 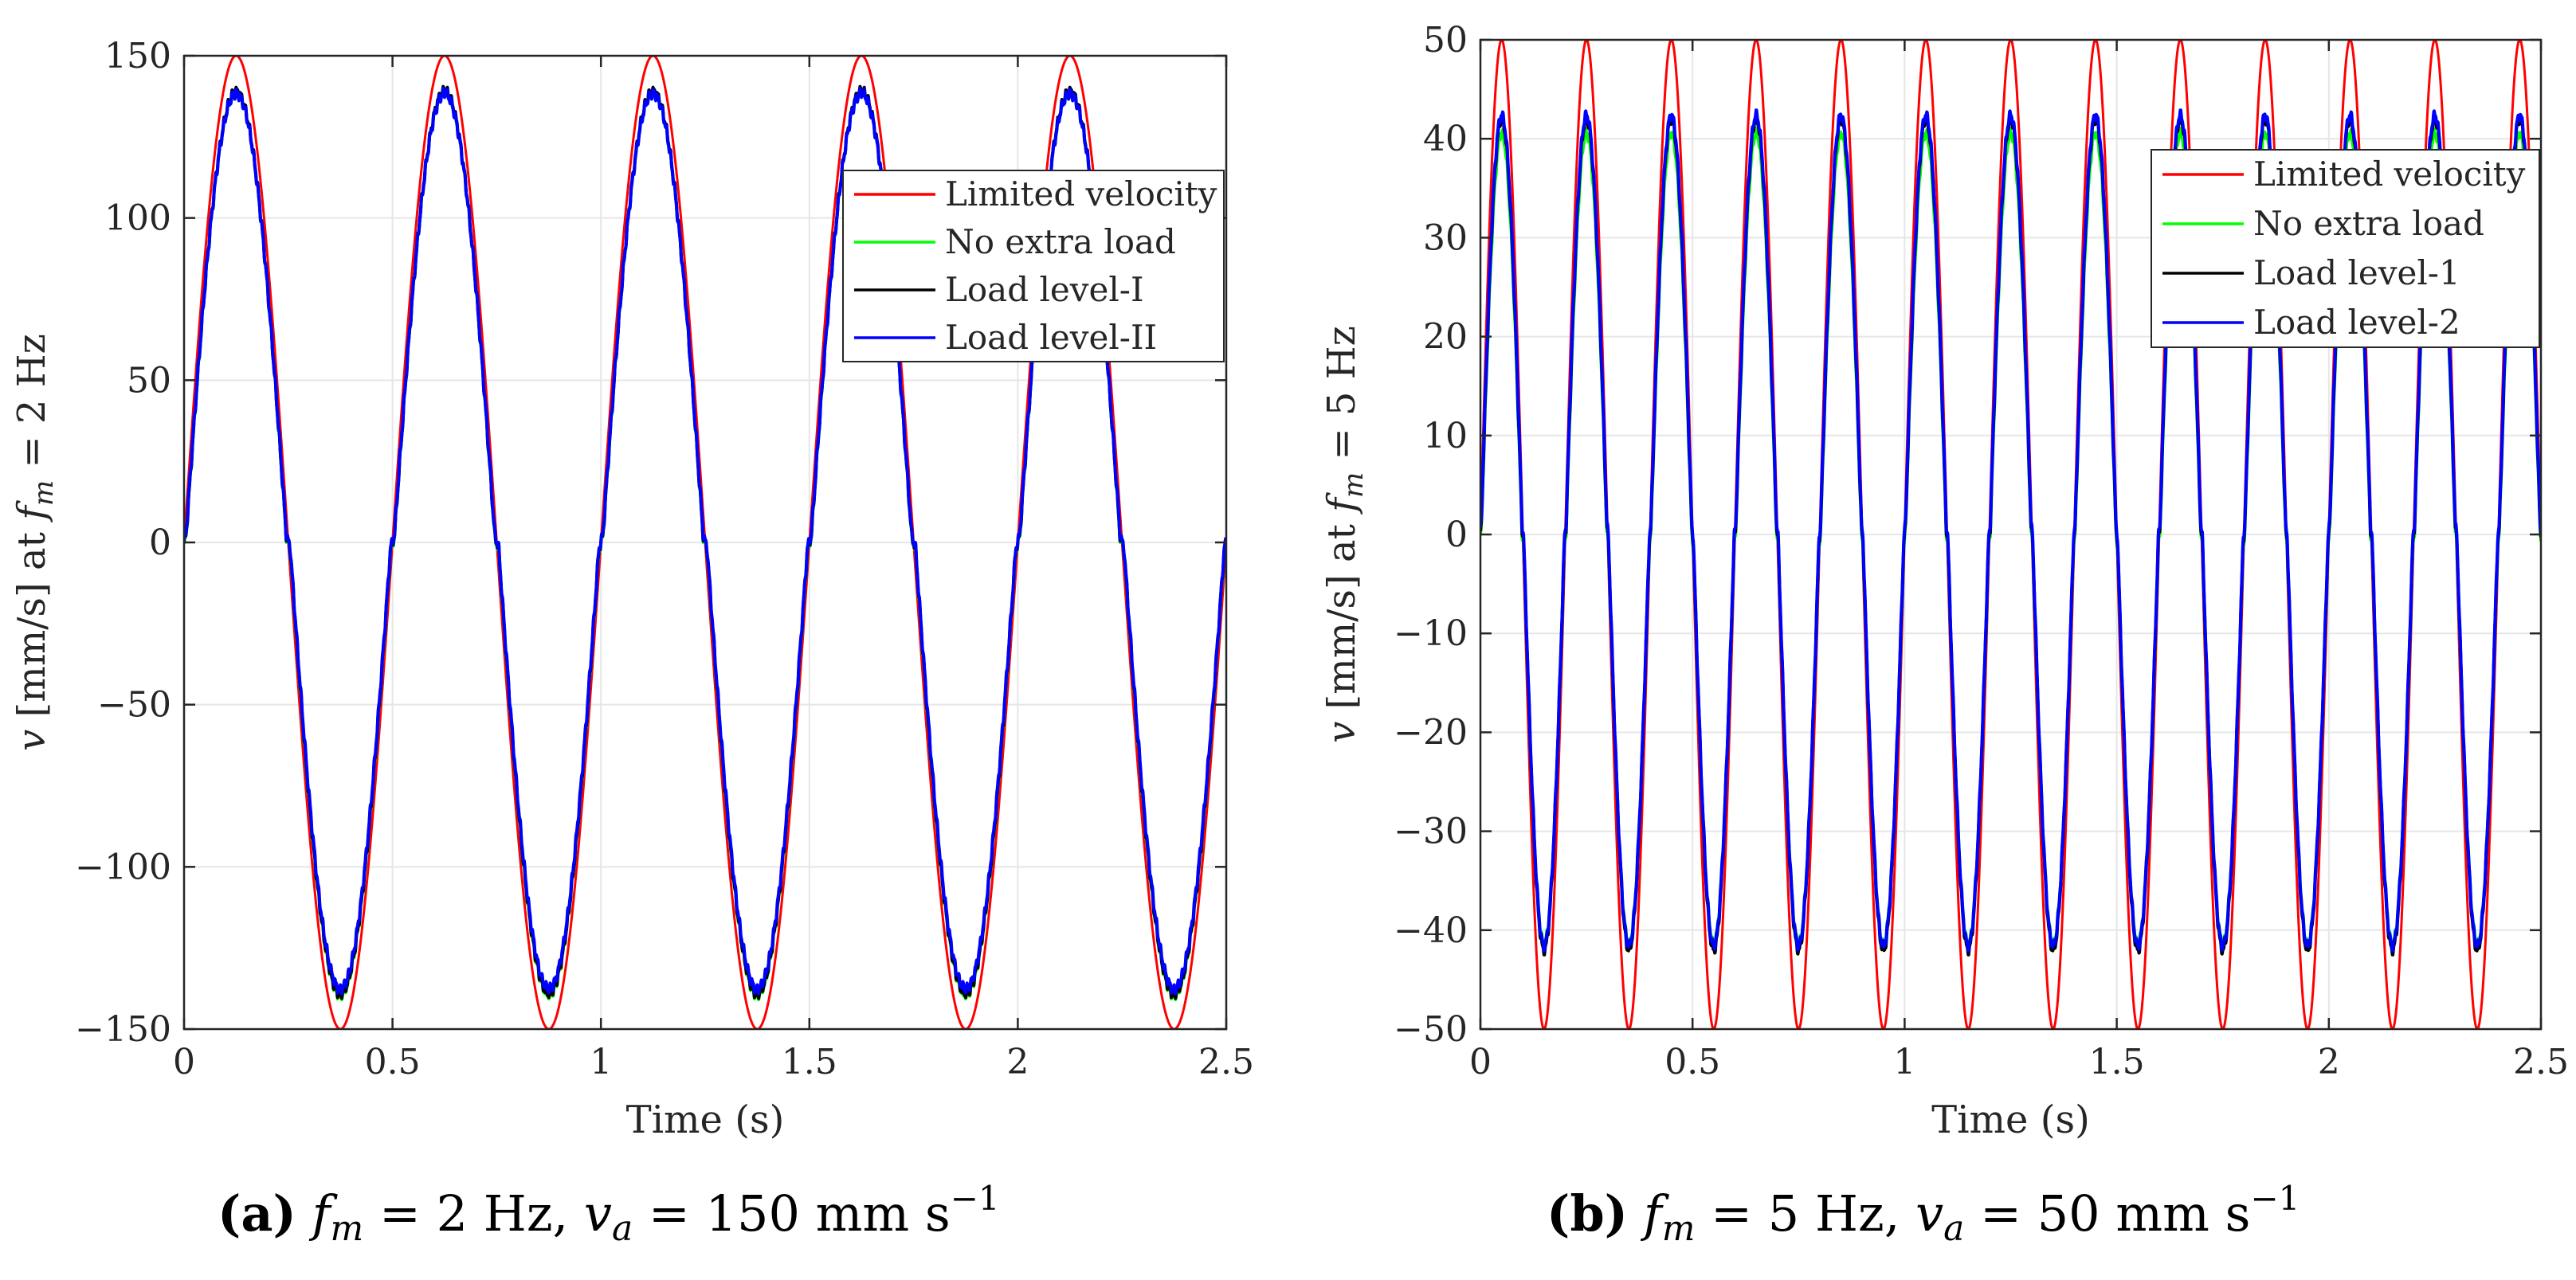 What do you see at coordinates (1445, 139) in the screenshot?
I see `y-tick-label: 40` at bounding box center [1445, 139].